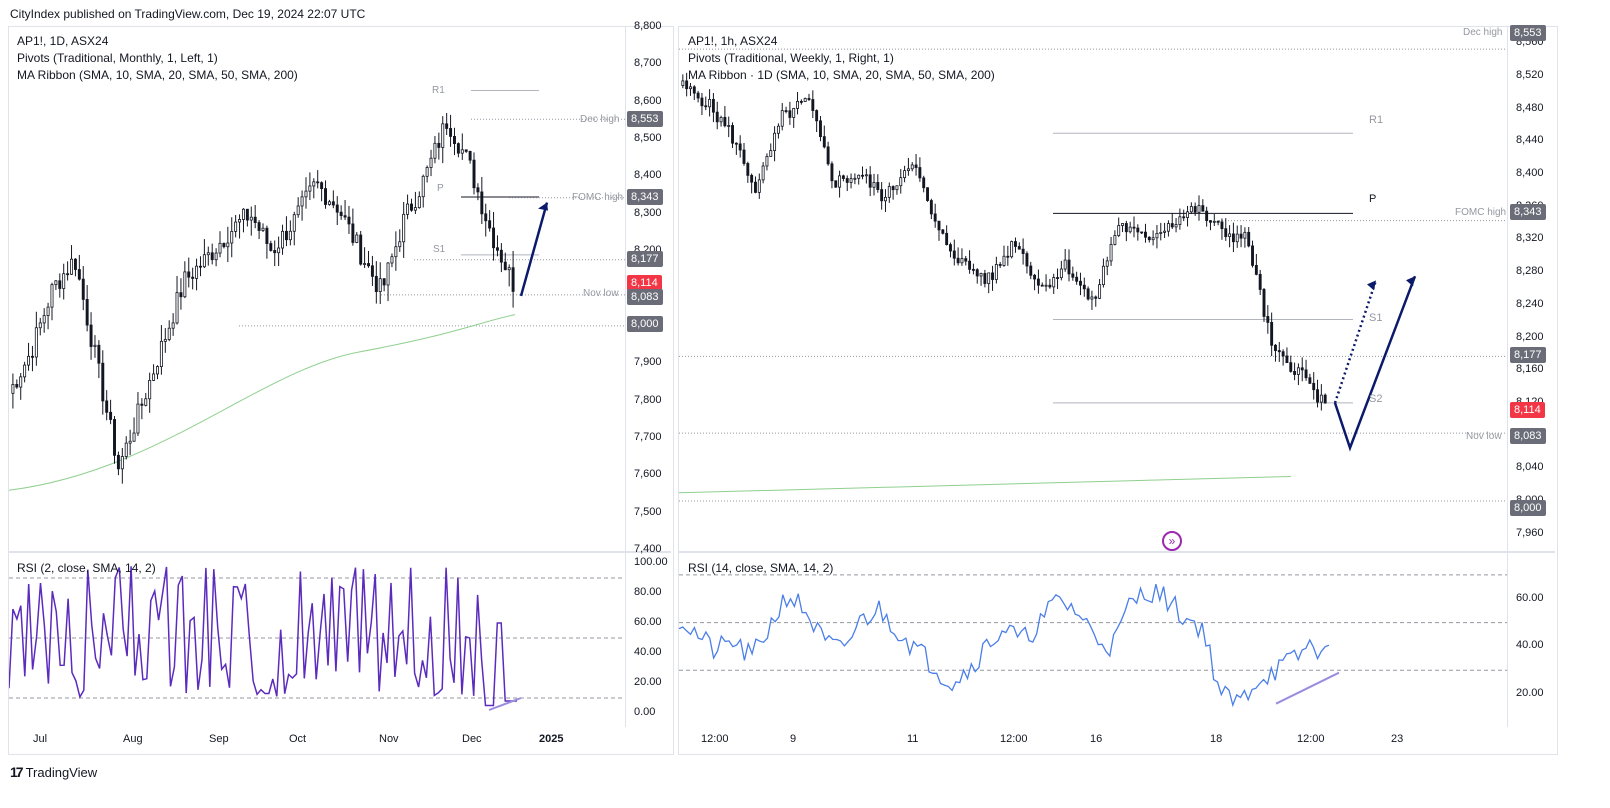 This screenshot has height=808, width=1610. I want to click on right-dotted-arrowhead, so click(1371, 285).